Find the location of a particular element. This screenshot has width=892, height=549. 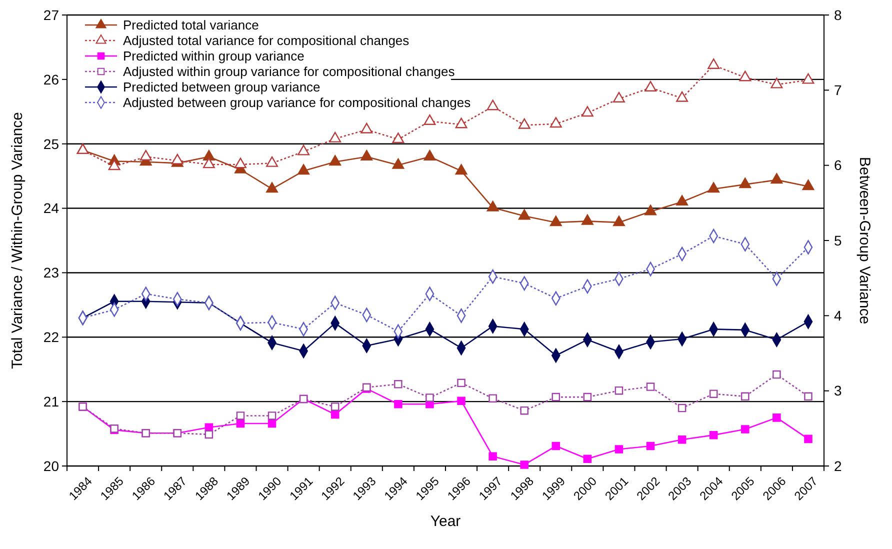

y-tick-label: 24 is located at coordinates (51, 208).